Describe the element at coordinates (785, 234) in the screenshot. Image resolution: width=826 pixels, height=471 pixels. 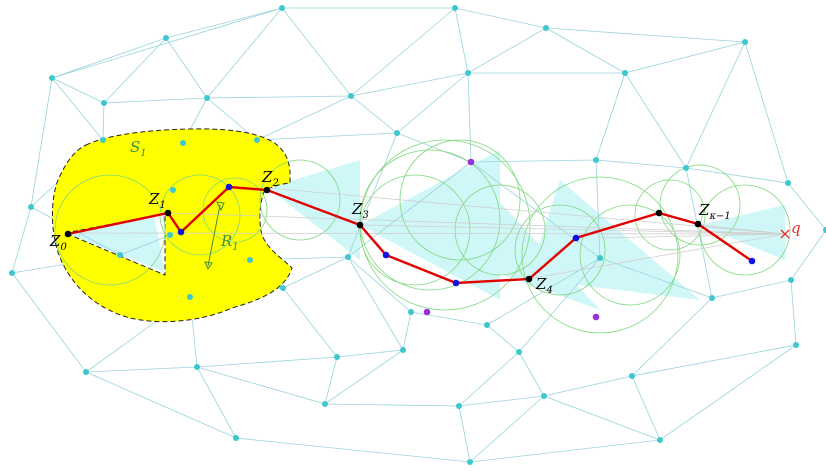
I see `target-q-marker` at that location.